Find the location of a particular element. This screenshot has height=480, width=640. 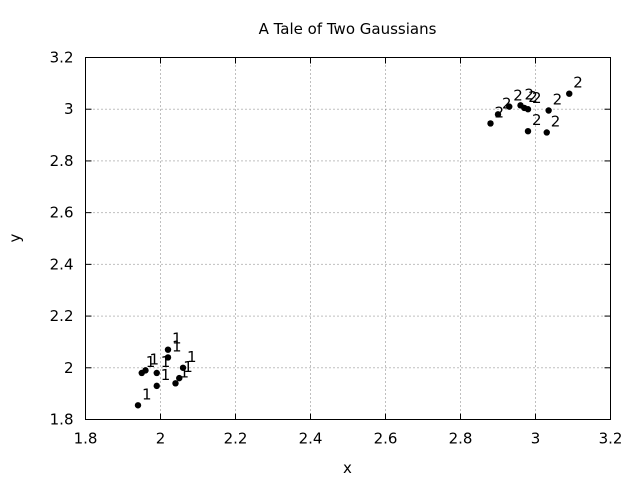

y-tick-label: 2.6 is located at coordinates (62, 213).